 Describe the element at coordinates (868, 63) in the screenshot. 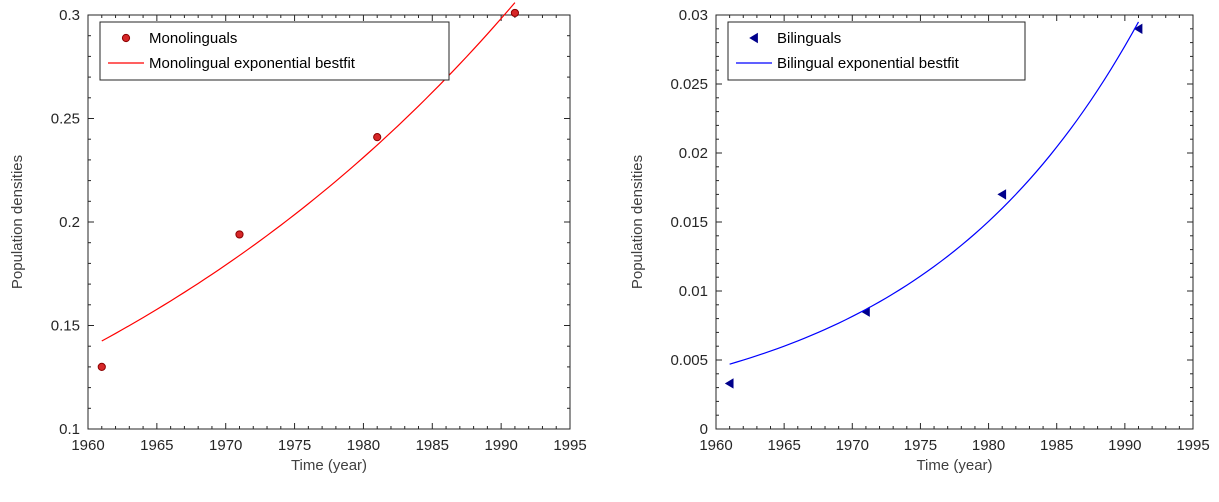

I see `legend-entry-label: Bilingual exponential bestfit` at that location.